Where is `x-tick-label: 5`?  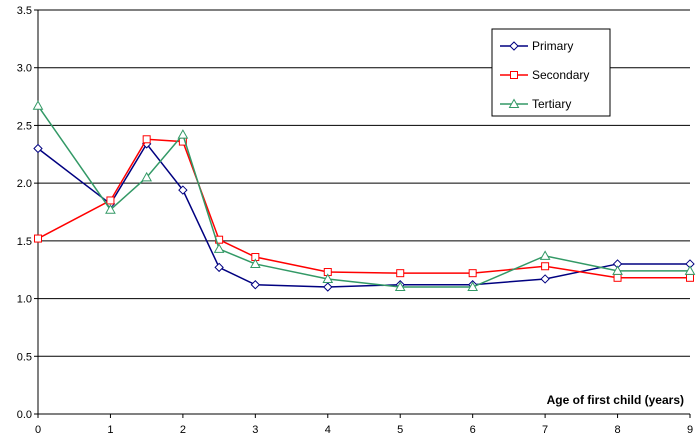
x-tick-label: 5 is located at coordinates (400, 430).